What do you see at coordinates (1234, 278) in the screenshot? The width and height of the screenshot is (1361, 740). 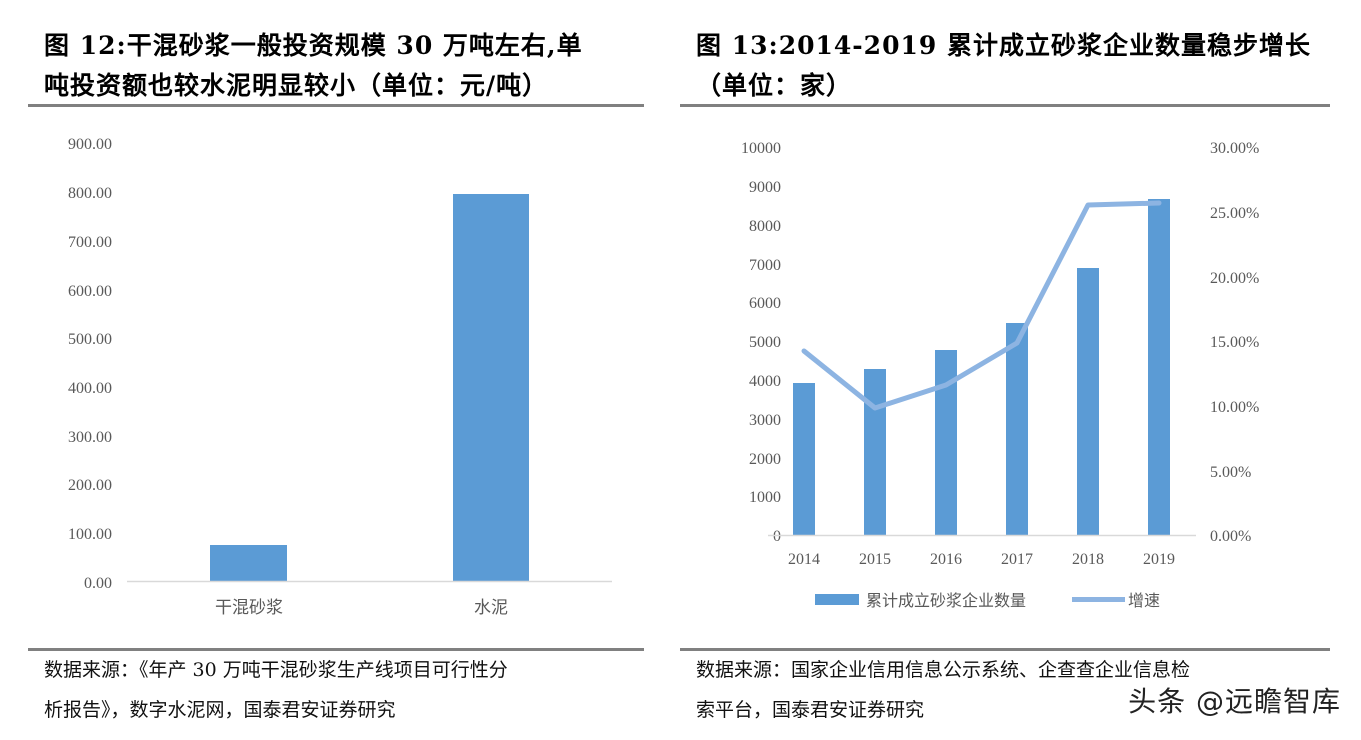 I see `y-right-tick: 20.00%` at bounding box center [1234, 278].